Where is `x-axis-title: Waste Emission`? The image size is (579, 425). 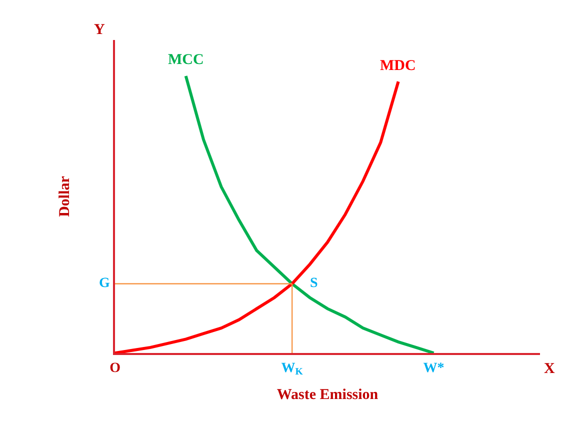
x-axis-title: Waste Emission is located at coordinates (327, 395).